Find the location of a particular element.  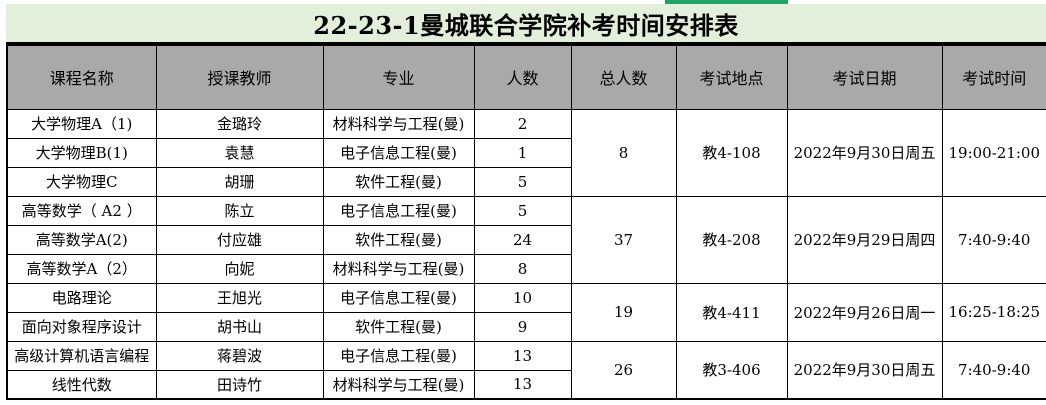

header-major: 专业 is located at coordinates (398, 77).